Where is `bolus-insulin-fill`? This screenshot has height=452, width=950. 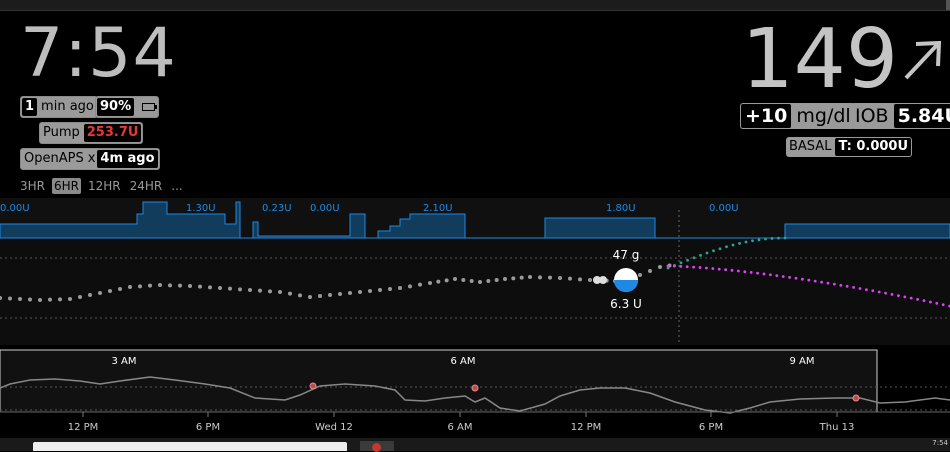 bolus-insulin-fill is located at coordinates (626, 286).